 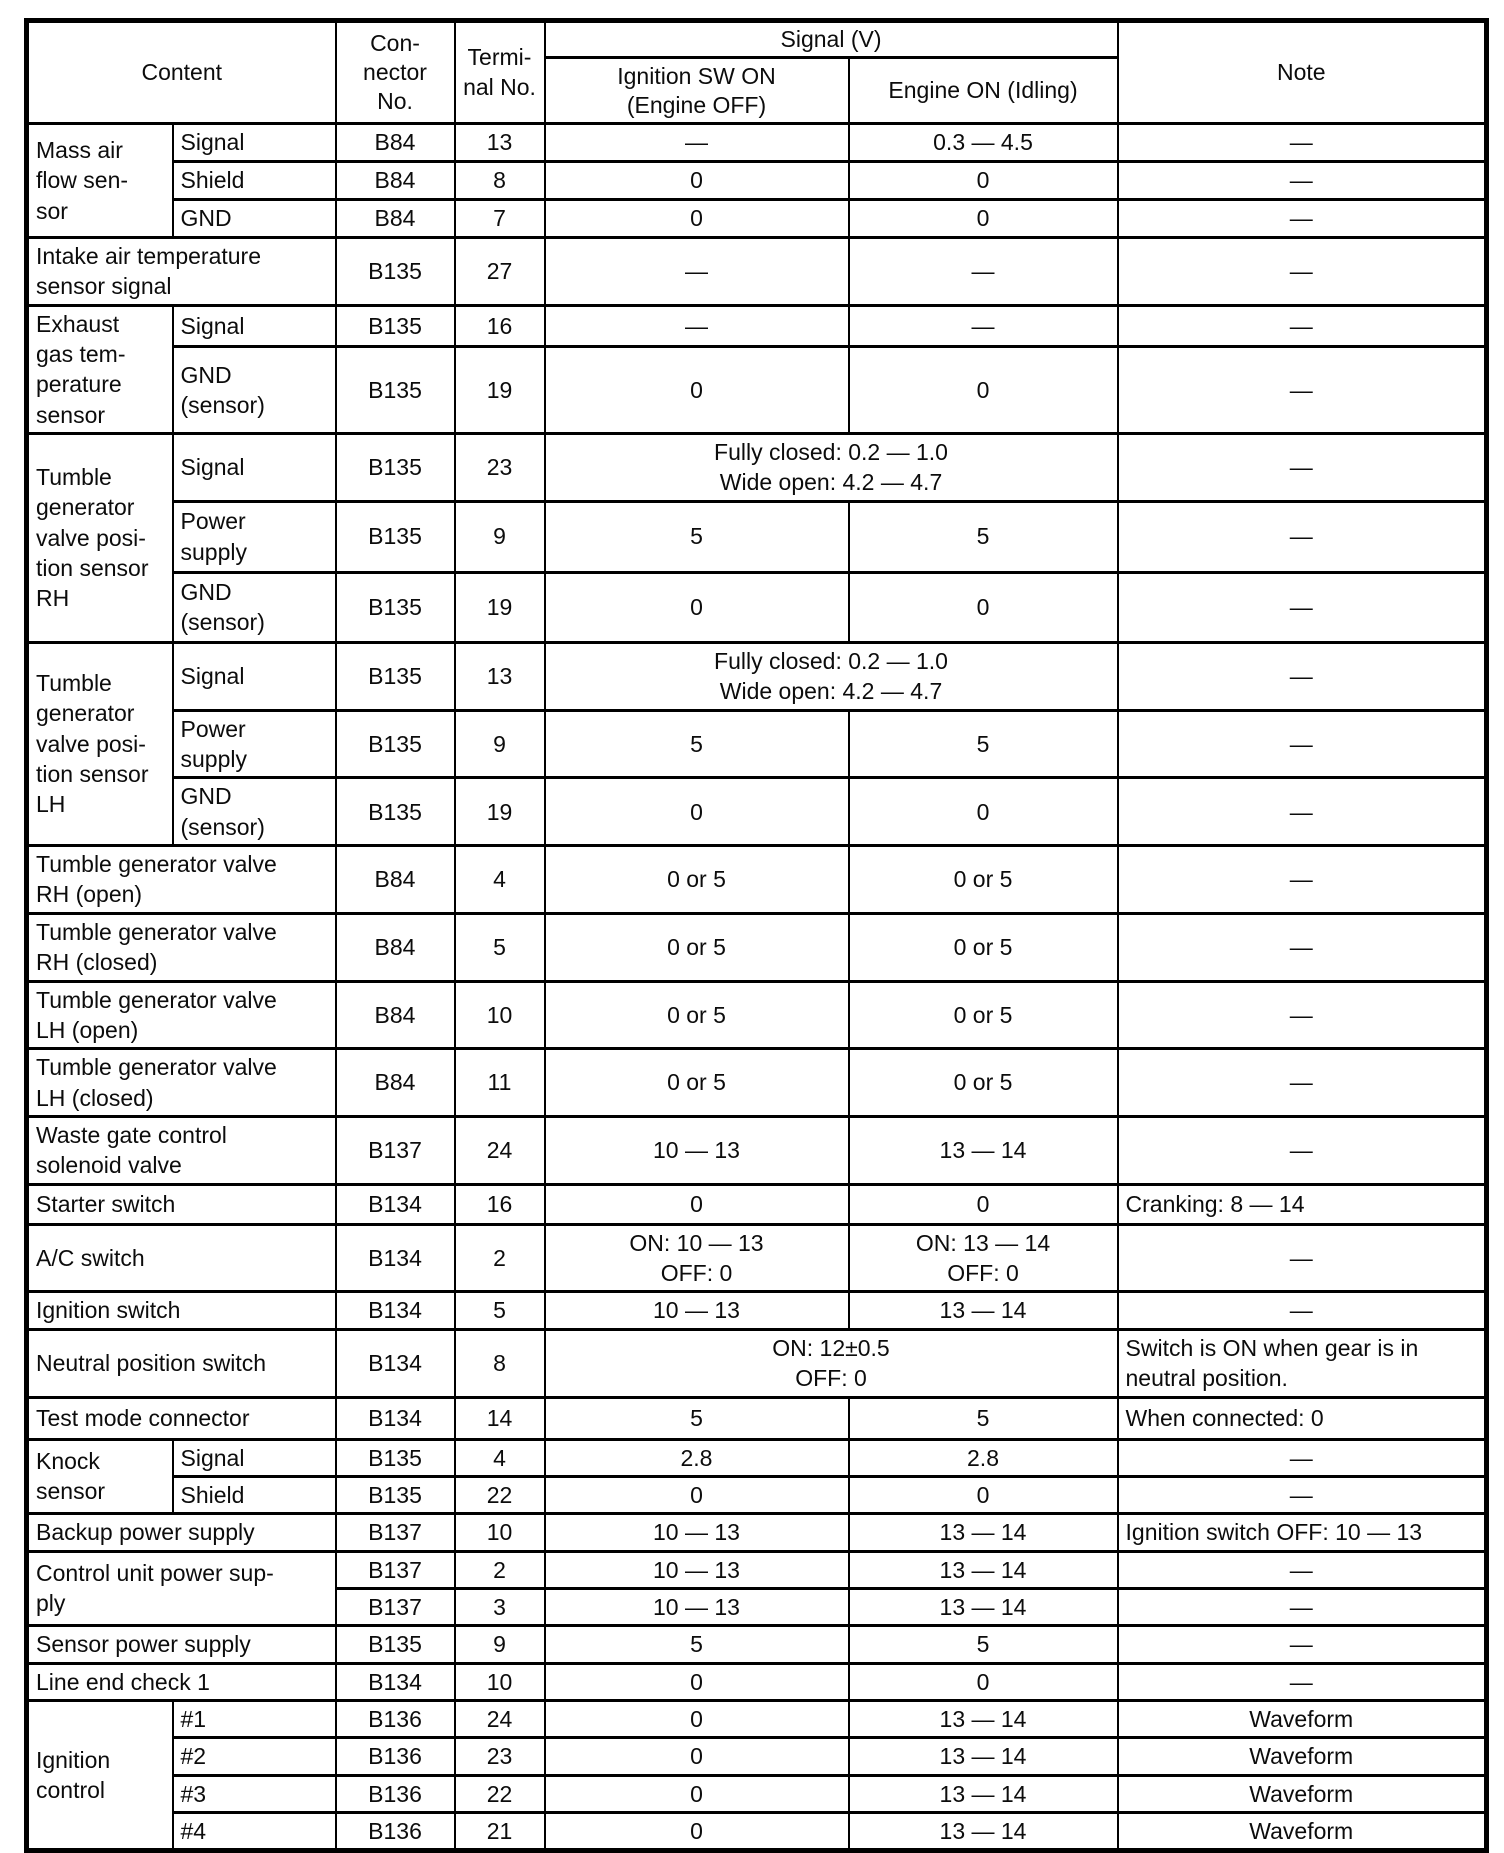 I want to click on content-group-cell: Mass air flow sen- sor, so click(x=99, y=180).